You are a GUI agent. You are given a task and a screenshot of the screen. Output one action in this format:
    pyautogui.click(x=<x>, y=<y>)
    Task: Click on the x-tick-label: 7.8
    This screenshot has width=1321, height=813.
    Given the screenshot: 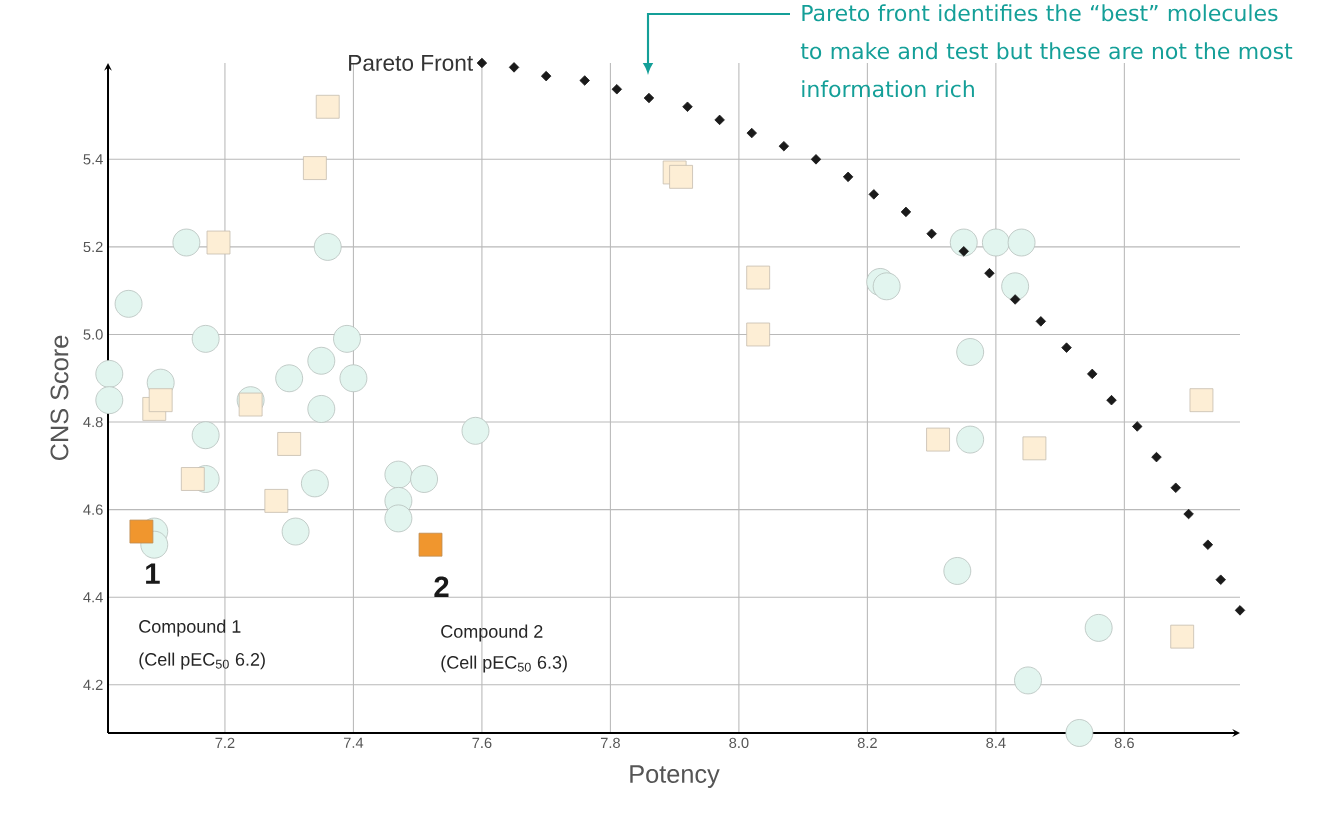 What is the action you would take?
    pyautogui.click(x=610, y=743)
    